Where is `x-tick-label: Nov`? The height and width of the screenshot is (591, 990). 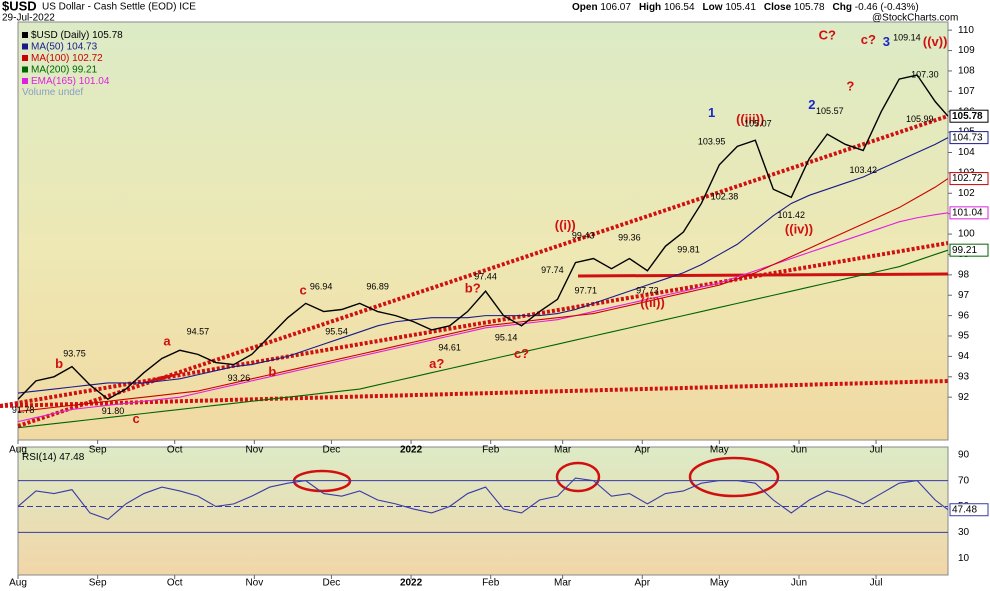
x-tick-label: Nov is located at coordinates (254, 583).